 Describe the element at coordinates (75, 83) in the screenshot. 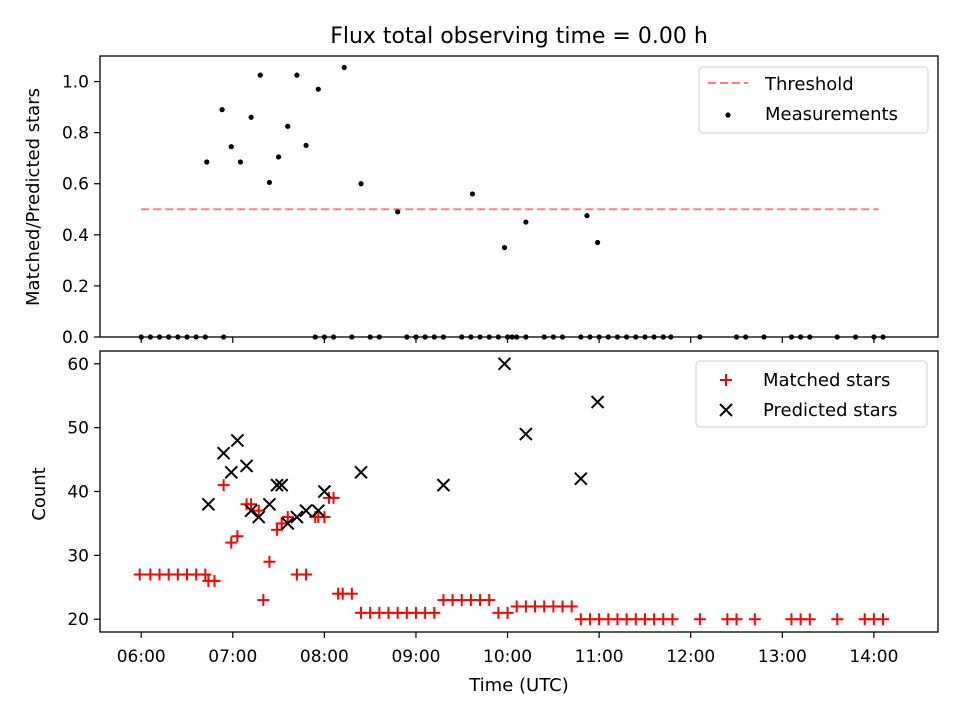

I see `ratio-y-tick-label: 1.0` at that location.